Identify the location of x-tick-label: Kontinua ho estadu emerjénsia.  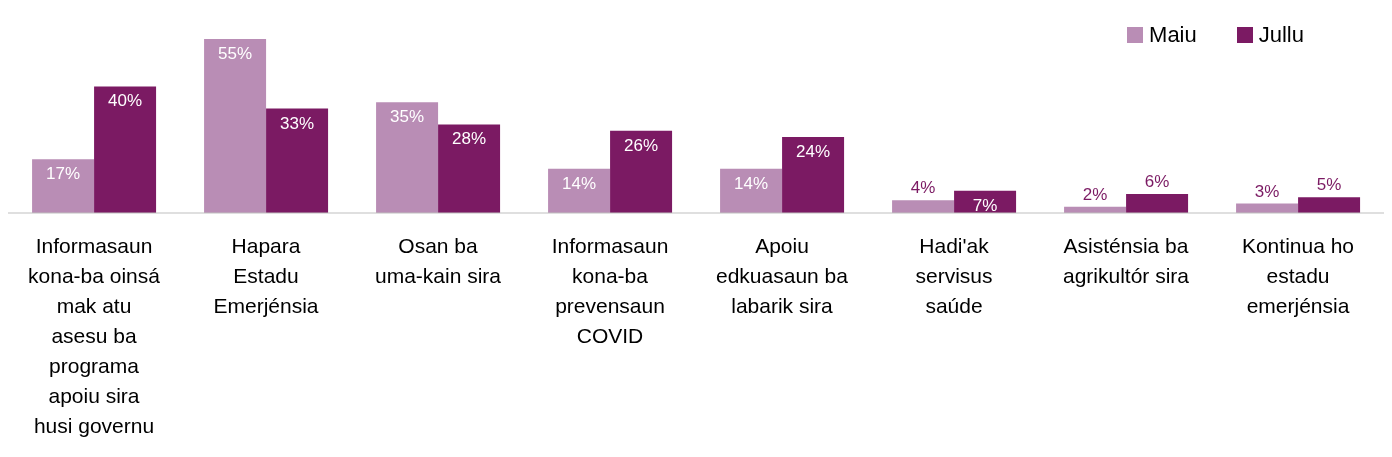
(1298, 275).